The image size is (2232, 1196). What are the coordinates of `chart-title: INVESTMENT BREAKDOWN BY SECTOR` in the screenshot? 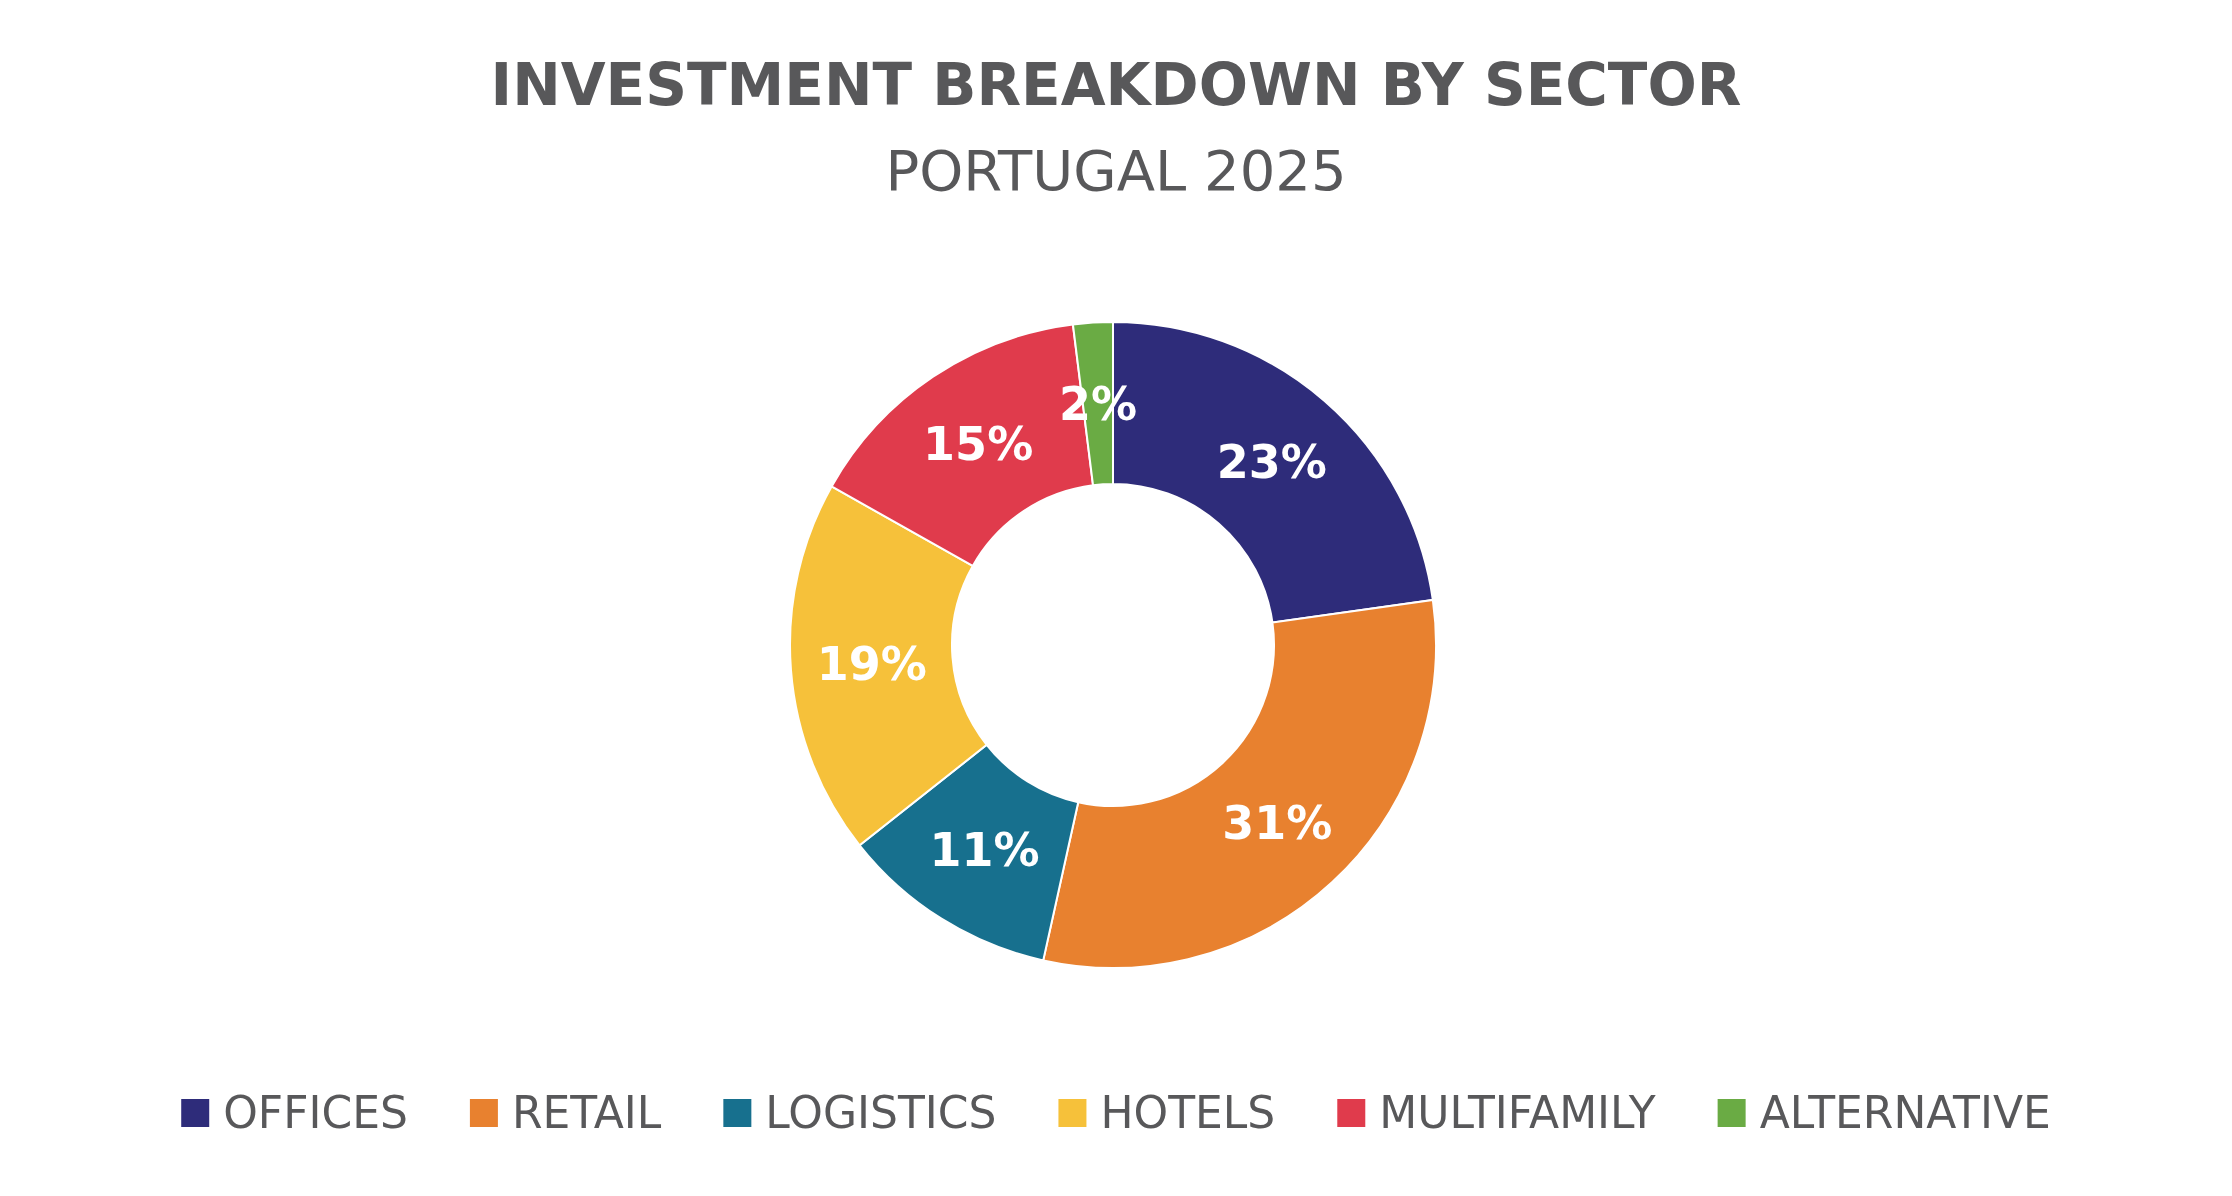 It's located at (1116, 85).